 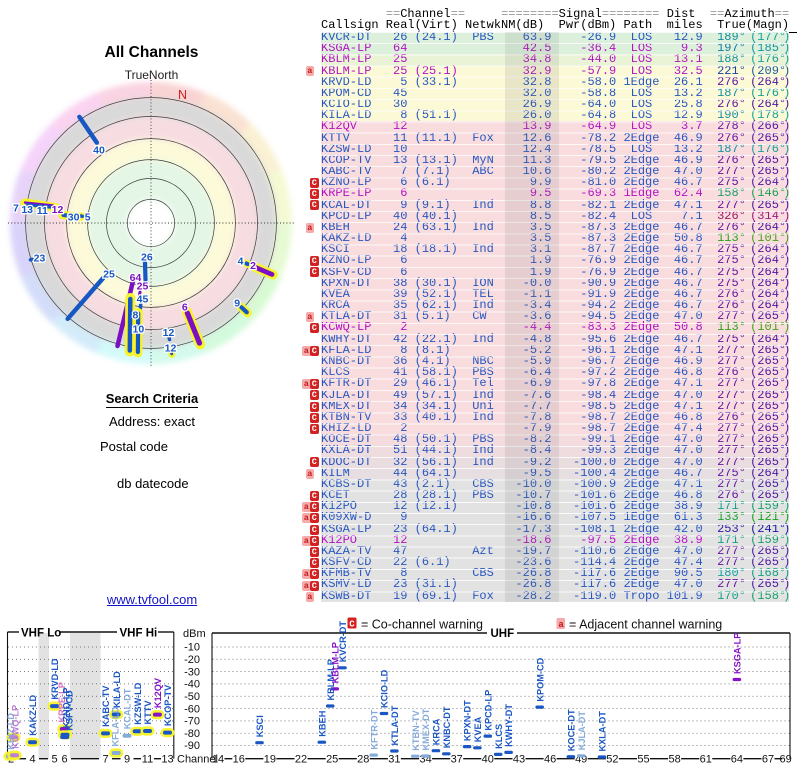 What do you see at coordinates (363, 759) in the screenshot?
I see `svg-text: 28` at bounding box center [363, 759].